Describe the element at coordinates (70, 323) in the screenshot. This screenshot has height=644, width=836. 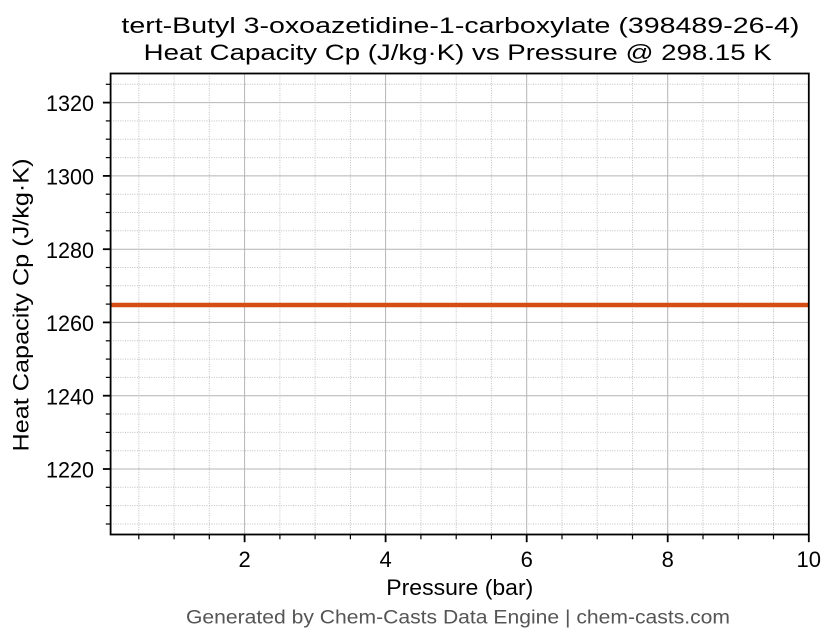
I see `svg-text: 1260` at that location.